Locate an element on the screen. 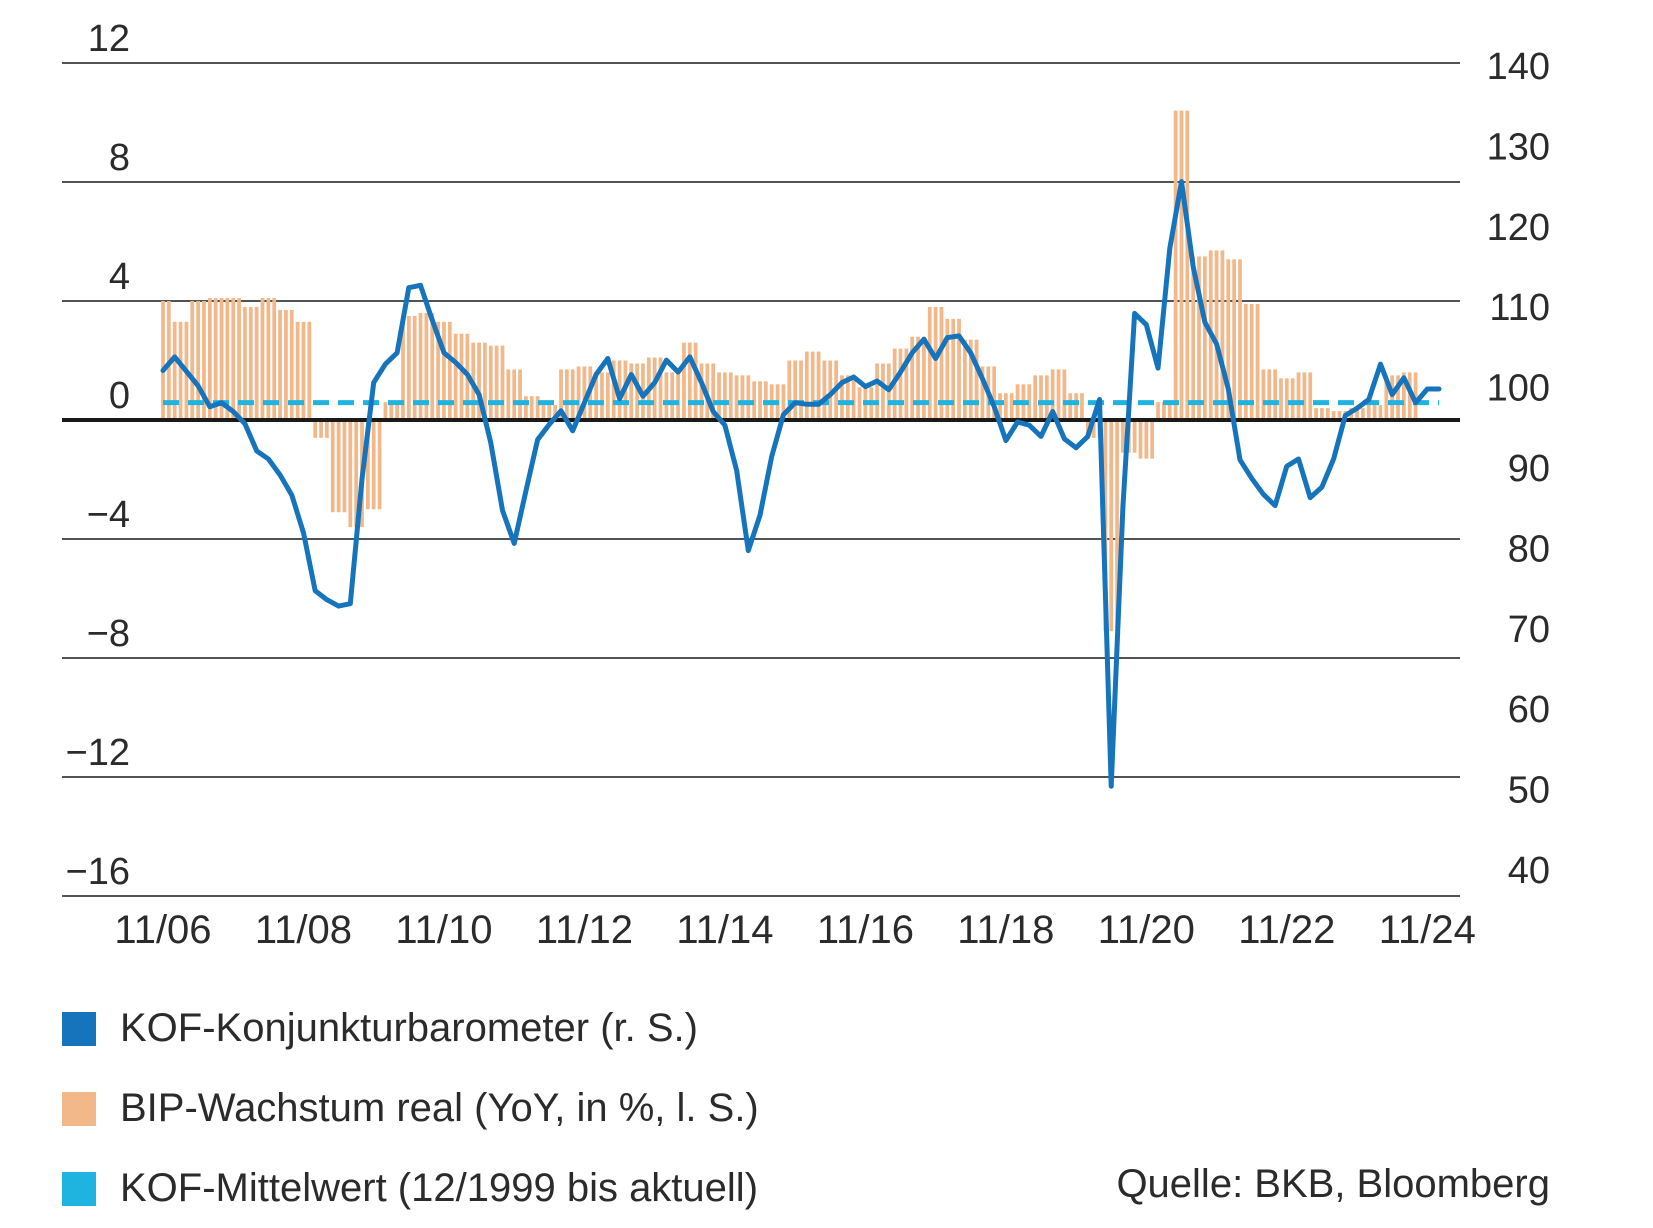  right-tick-label: 50 is located at coordinates (1529, 791).